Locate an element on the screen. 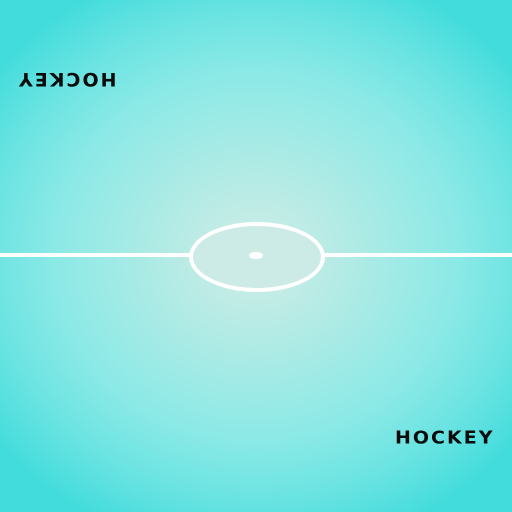 The width and height of the screenshot is (512, 512). center-faceoff-dot is located at coordinates (256, 255).